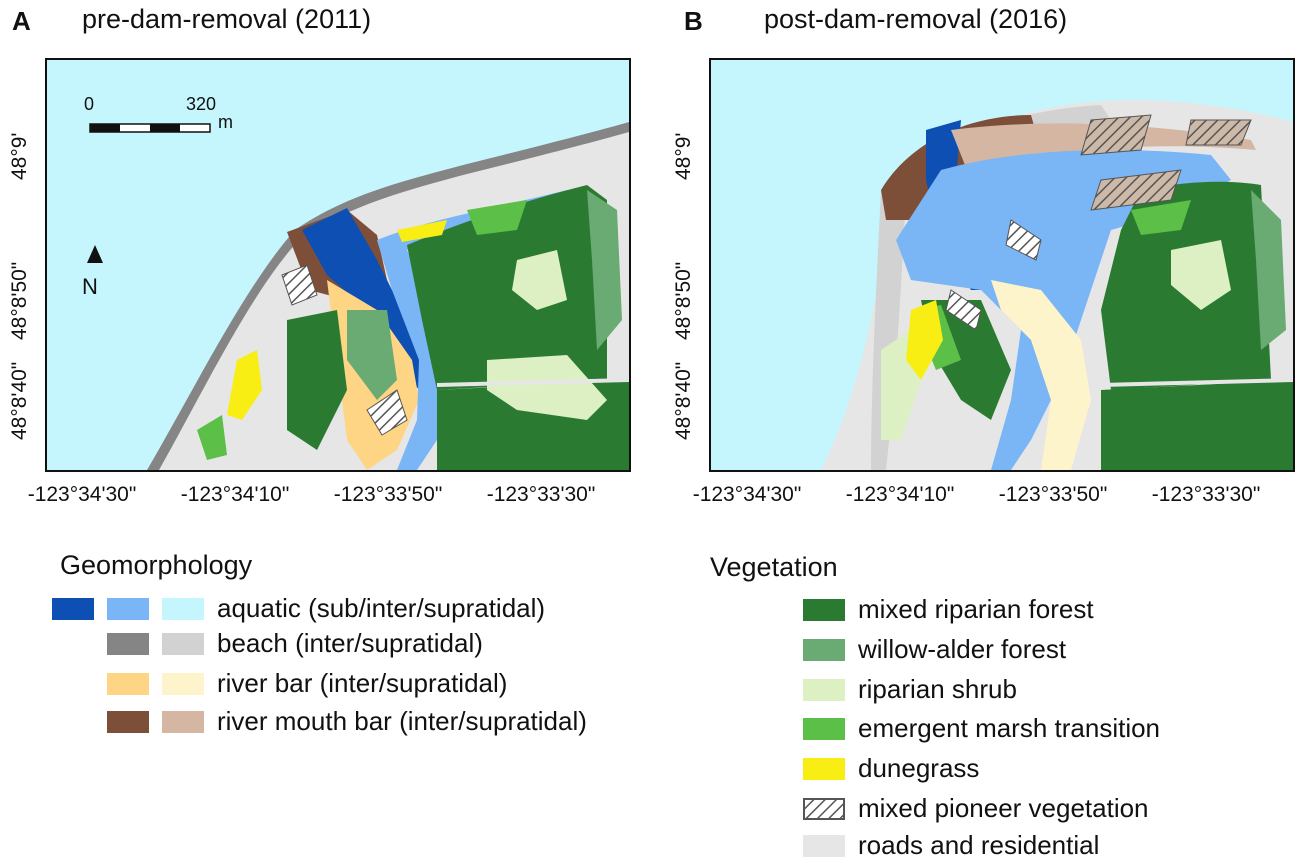  I want to click on legend-geo-row-river-bar: river bar (inter/supratidal), so click(307, 683).